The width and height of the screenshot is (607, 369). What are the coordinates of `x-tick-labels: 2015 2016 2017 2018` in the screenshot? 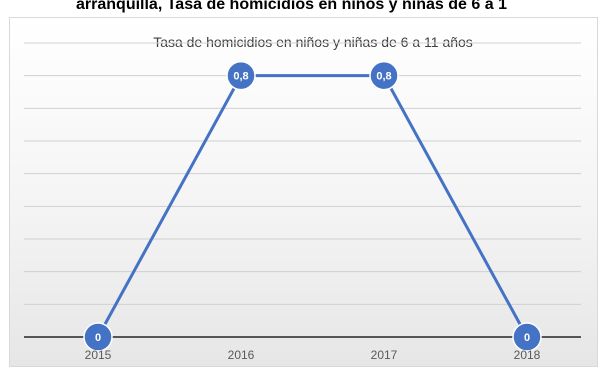 It's located at (313, 355).